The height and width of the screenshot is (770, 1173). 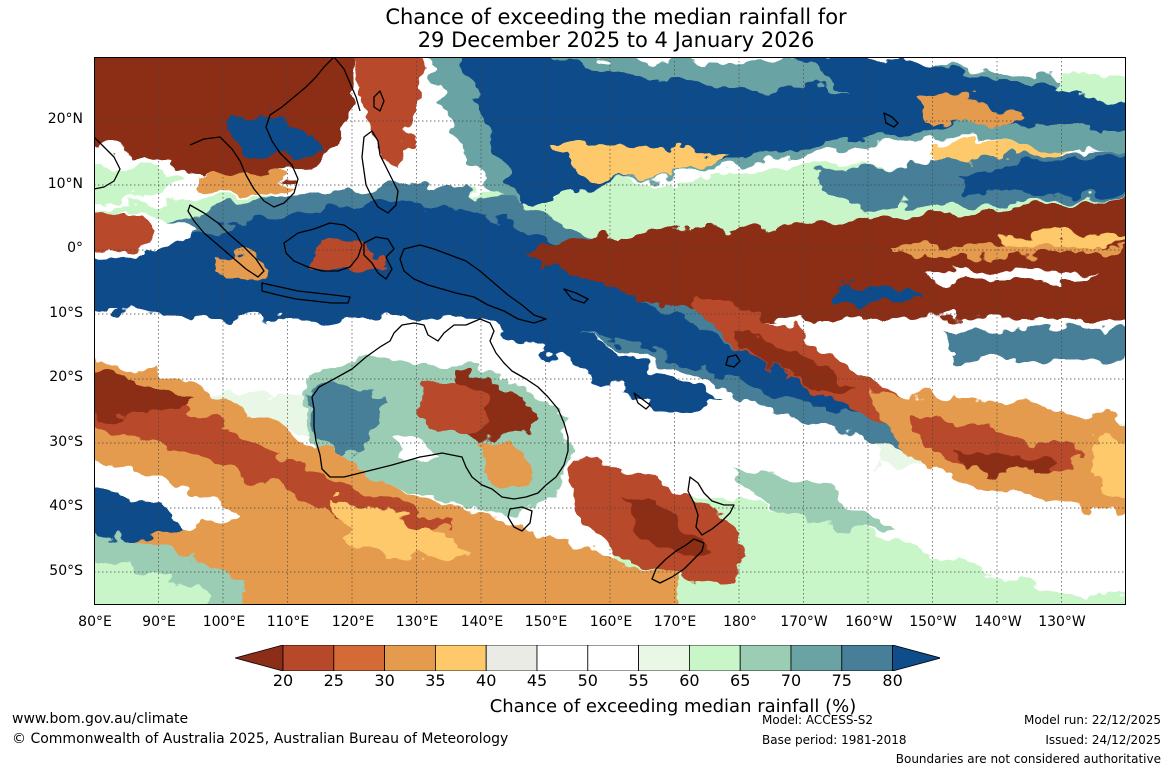 What do you see at coordinates (65, 119) in the screenshot?
I see `lat-label-20n: 20°N` at bounding box center [65, 119].